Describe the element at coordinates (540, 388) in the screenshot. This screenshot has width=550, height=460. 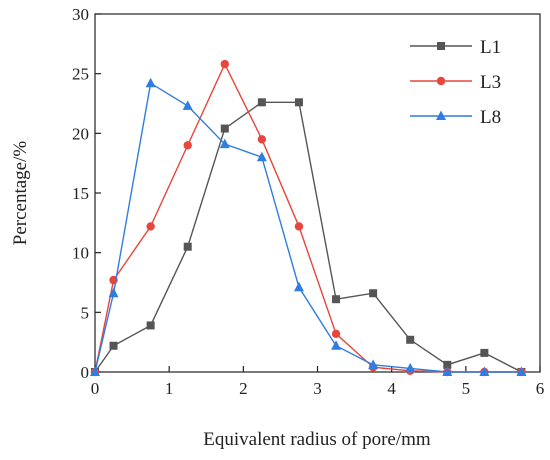
I see `x-tick-label: 6` at that location.